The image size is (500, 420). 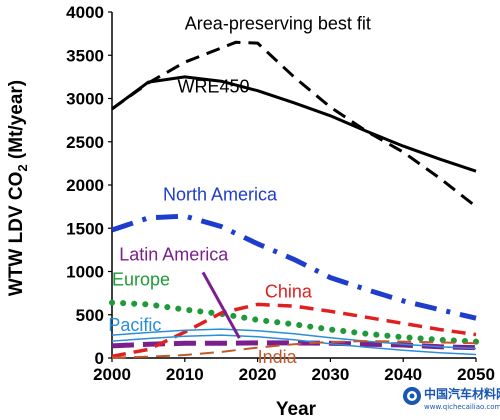 I want to click on y-tick-label: 4000, so click(x=85, y=12).